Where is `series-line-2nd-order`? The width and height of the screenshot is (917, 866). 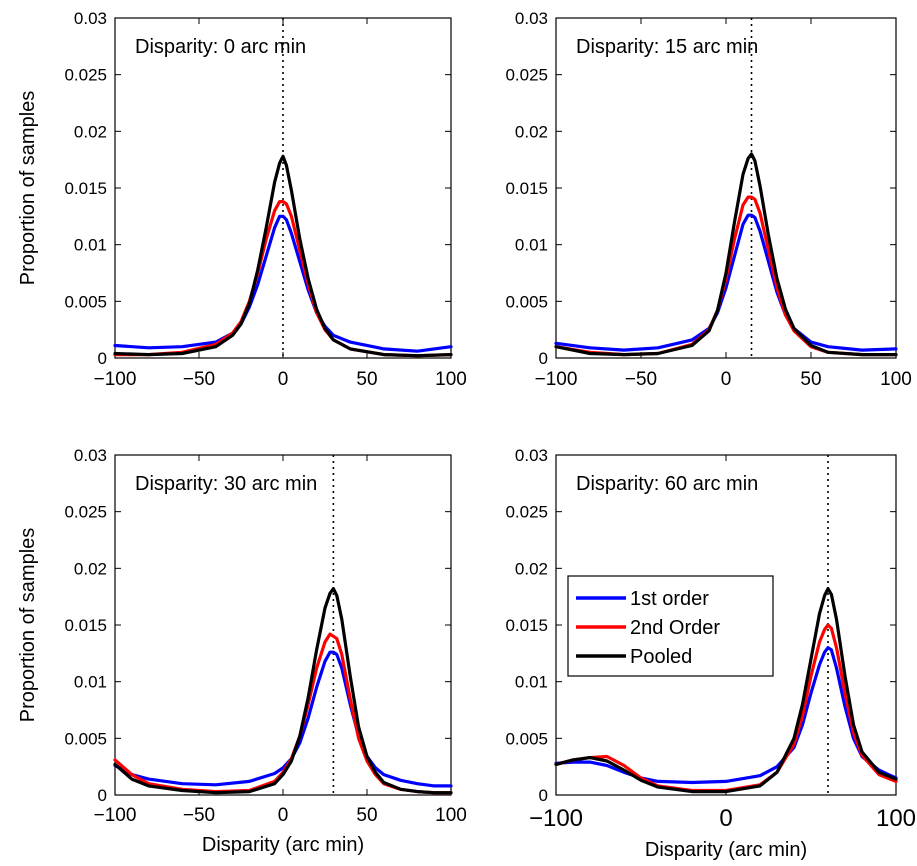
series-line-2nd-order is located at coordinates (726, 708).